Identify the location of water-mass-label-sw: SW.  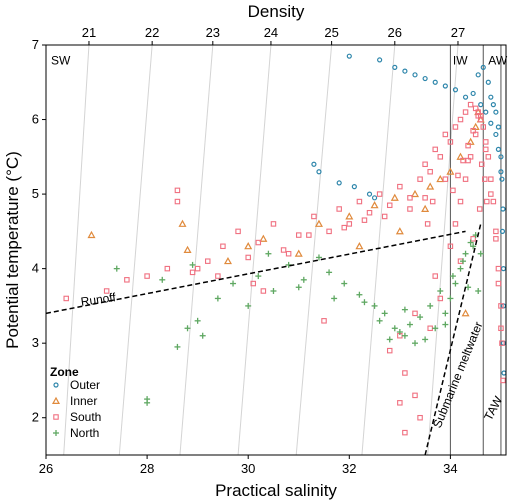
(61, 60).